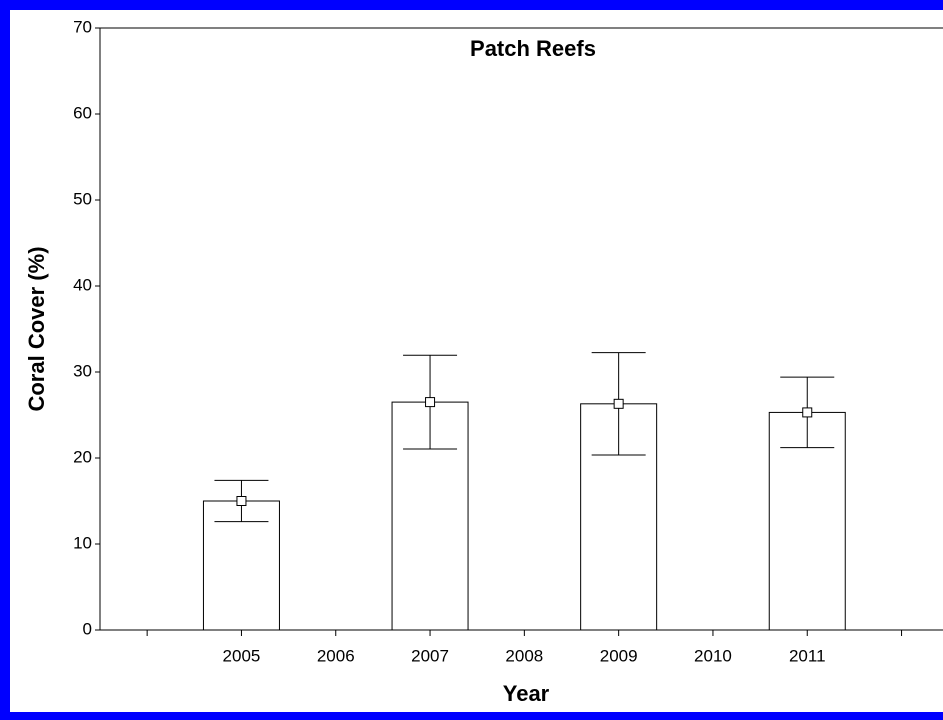  What do you see at coordinates (82, 542) in the screenshot?
I see `y-tick-label: 10` at bounding box center [82, 542].